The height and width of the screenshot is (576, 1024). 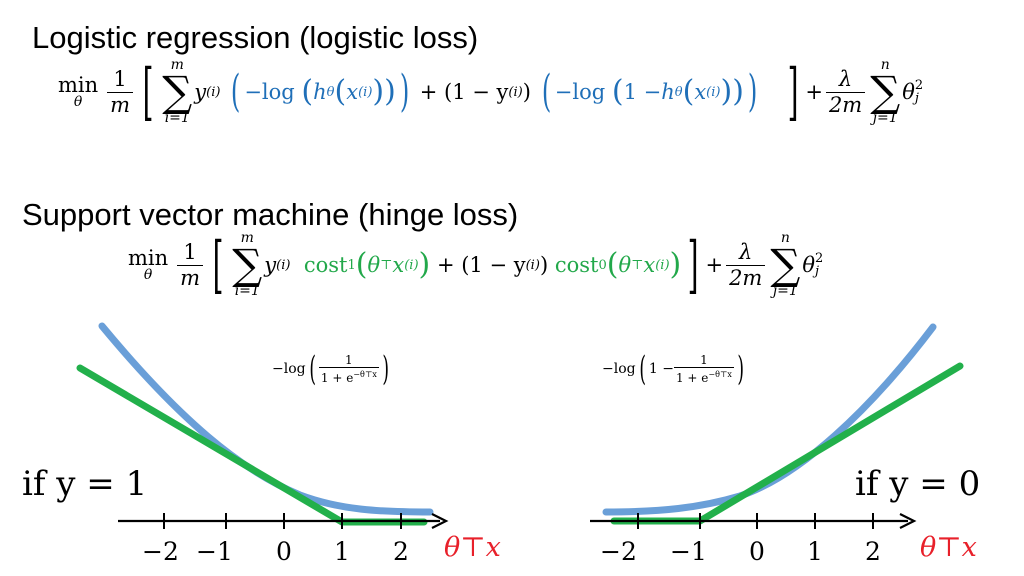 What do you see at coordinates (320, 91) in the screenshot?
I see `neg-log-h-term: (−log (h θ(x (i))))` at bounding box center [320, 91].